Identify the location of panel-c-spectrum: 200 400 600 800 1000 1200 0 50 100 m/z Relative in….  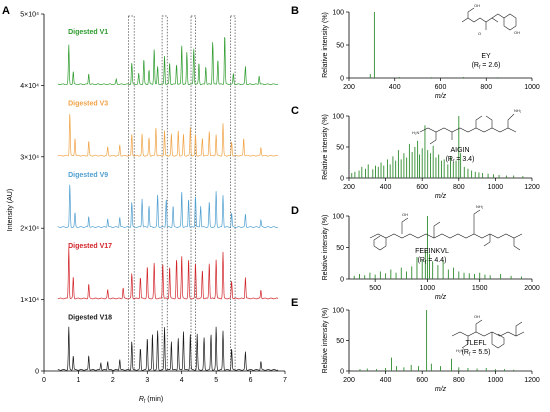
(431, 157).